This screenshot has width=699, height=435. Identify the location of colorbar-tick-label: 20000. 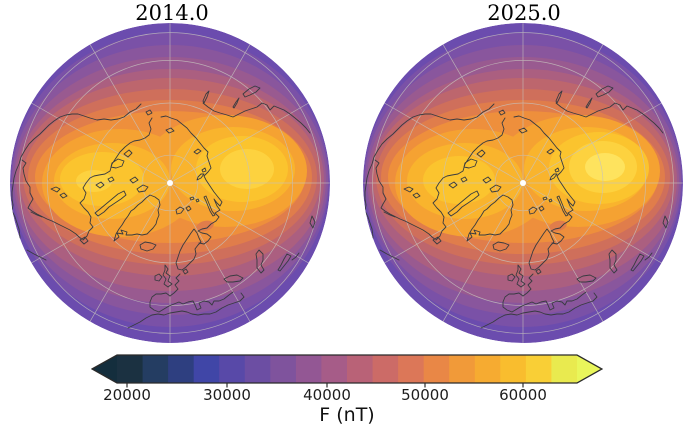
(127, 395).